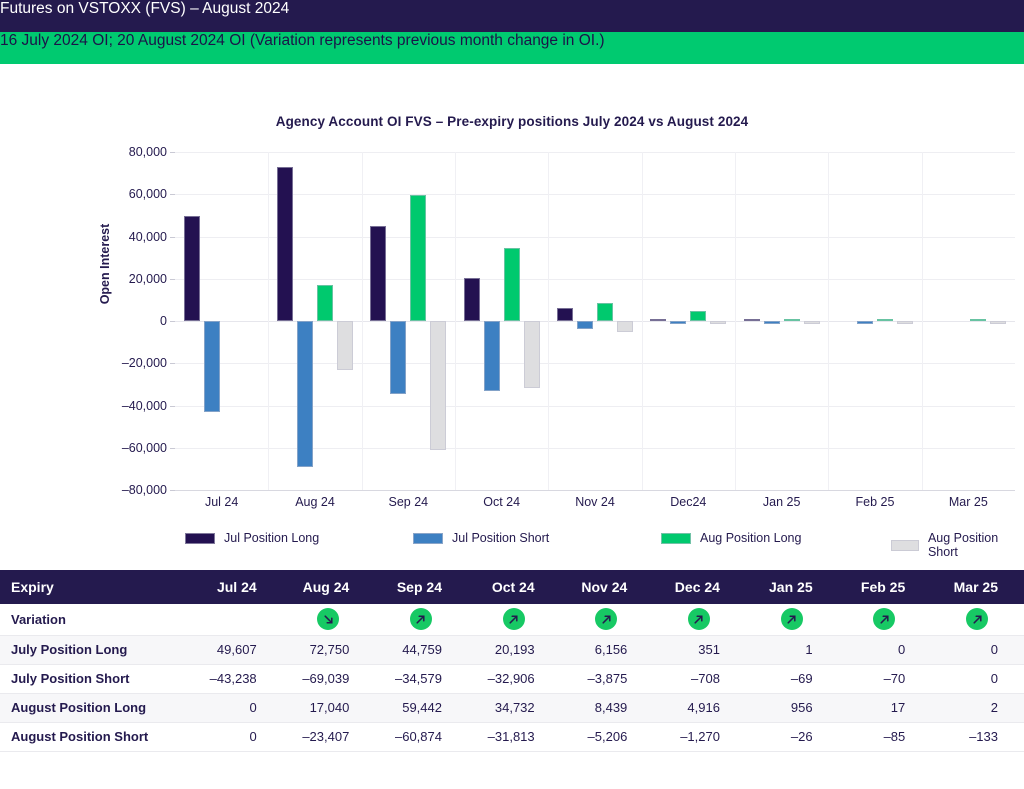 This screenshot has height=789, width=1024. Describe the element at coordinates (418, 678) in the screenshot. I see `table-cell-value: –34,579` at that location.